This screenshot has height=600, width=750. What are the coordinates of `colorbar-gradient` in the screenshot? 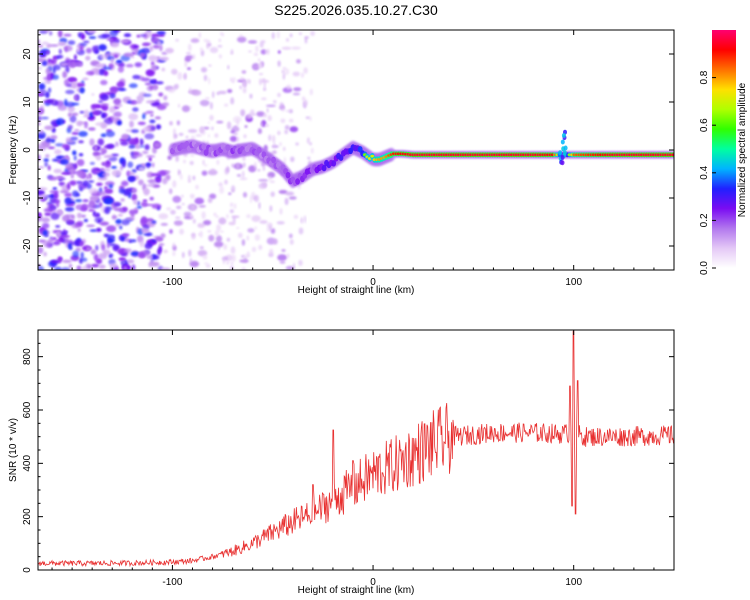 It's located at (724, 149).